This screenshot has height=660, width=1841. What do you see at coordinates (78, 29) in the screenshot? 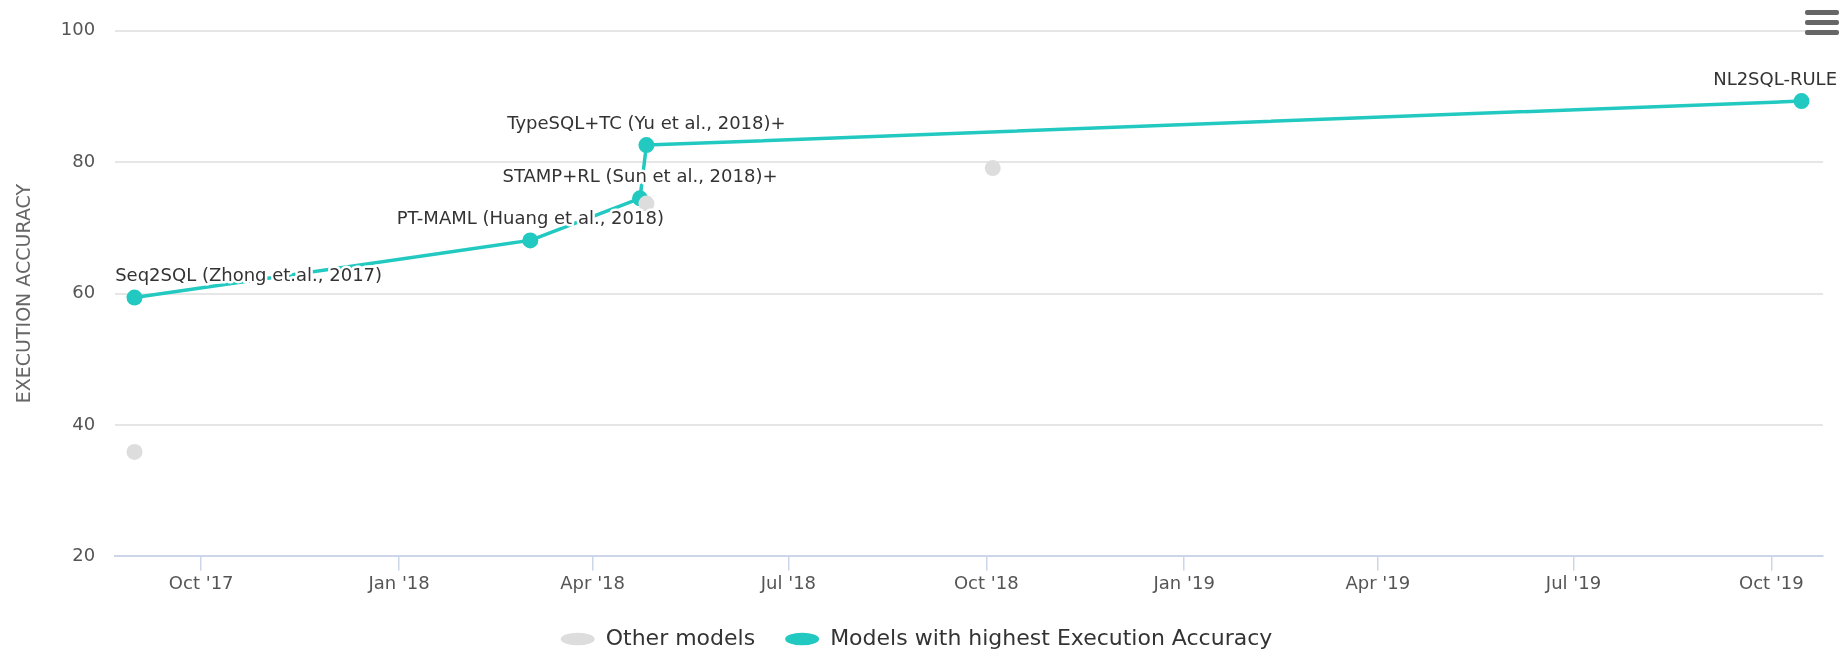
I see `y-tick-label: 100` at bounding box center [78, 29].